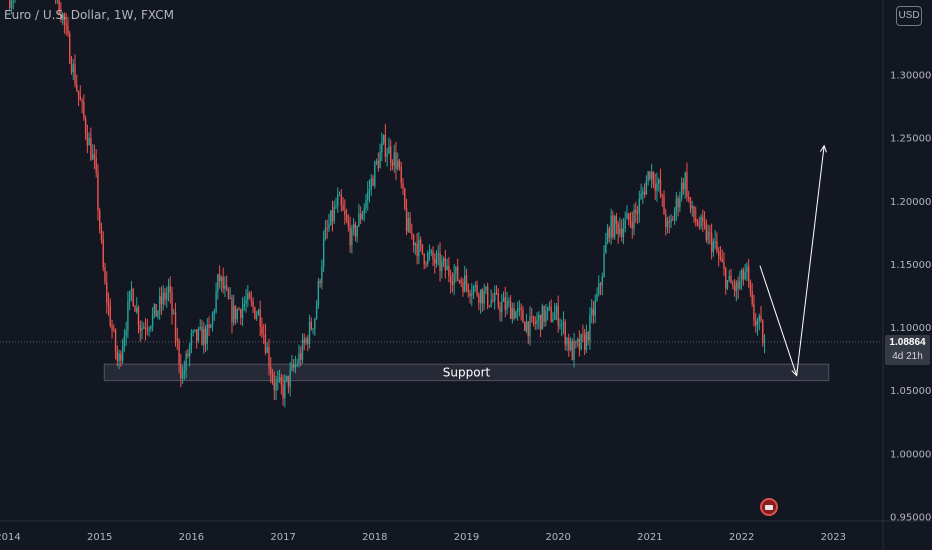  Describe the element at coordinates (909, 16) in the screenshot. I see `currency-badge: USD` at that location.